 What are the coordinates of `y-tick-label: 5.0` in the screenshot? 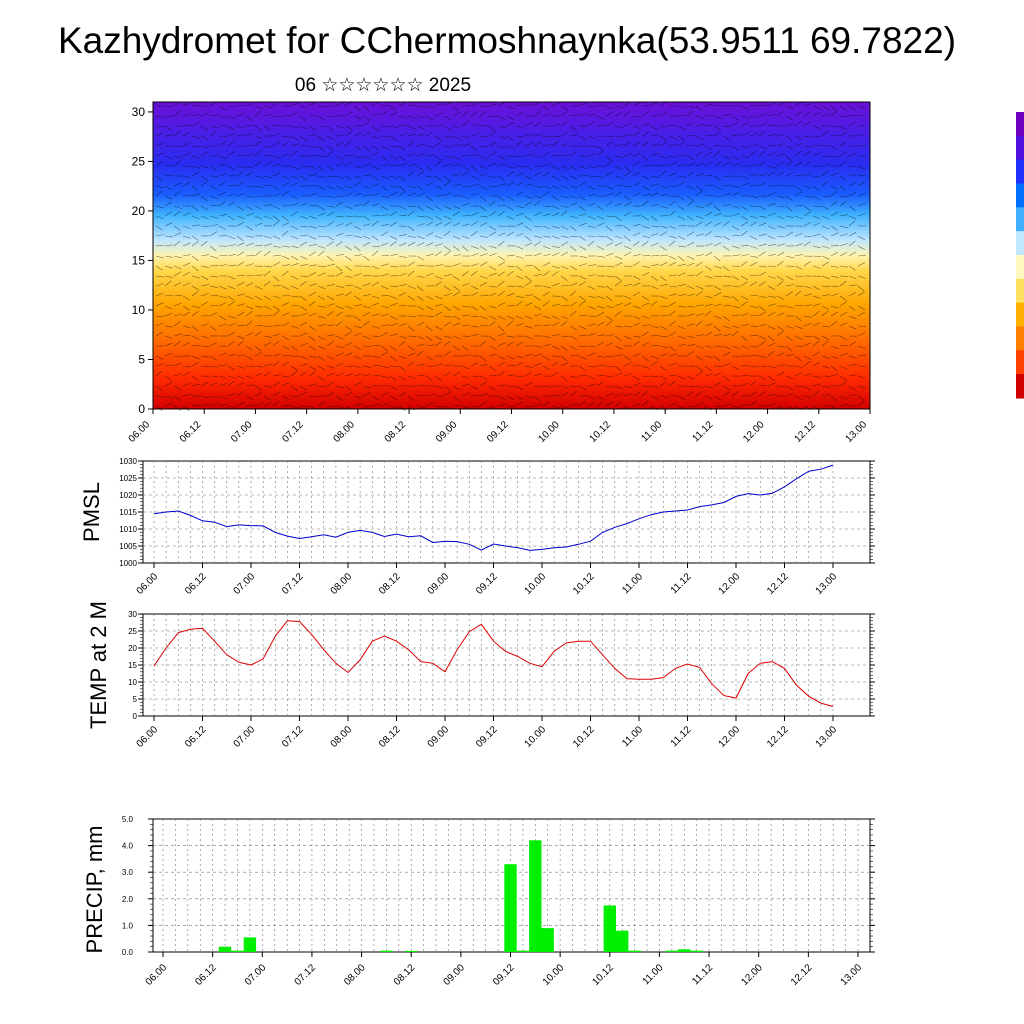 It's located at (128, 819).